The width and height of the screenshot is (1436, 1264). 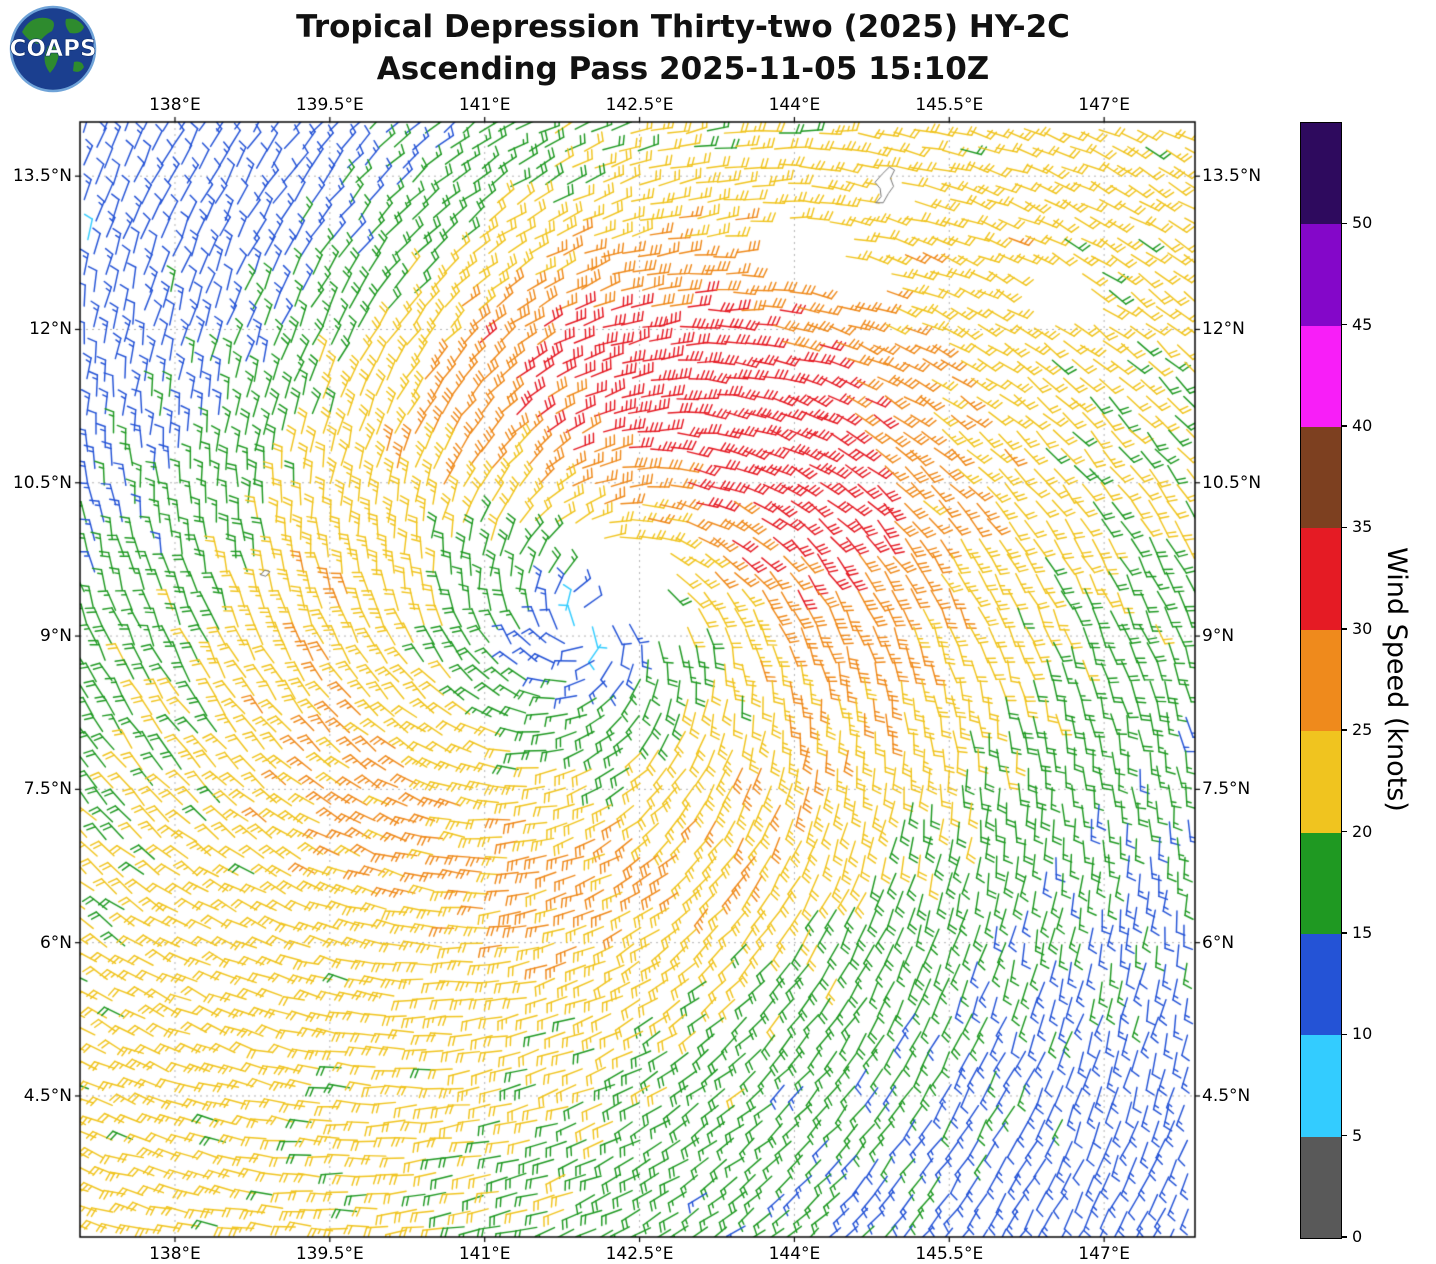 I want to click on globe-icon: COAPS, so click(x=53, y=49).